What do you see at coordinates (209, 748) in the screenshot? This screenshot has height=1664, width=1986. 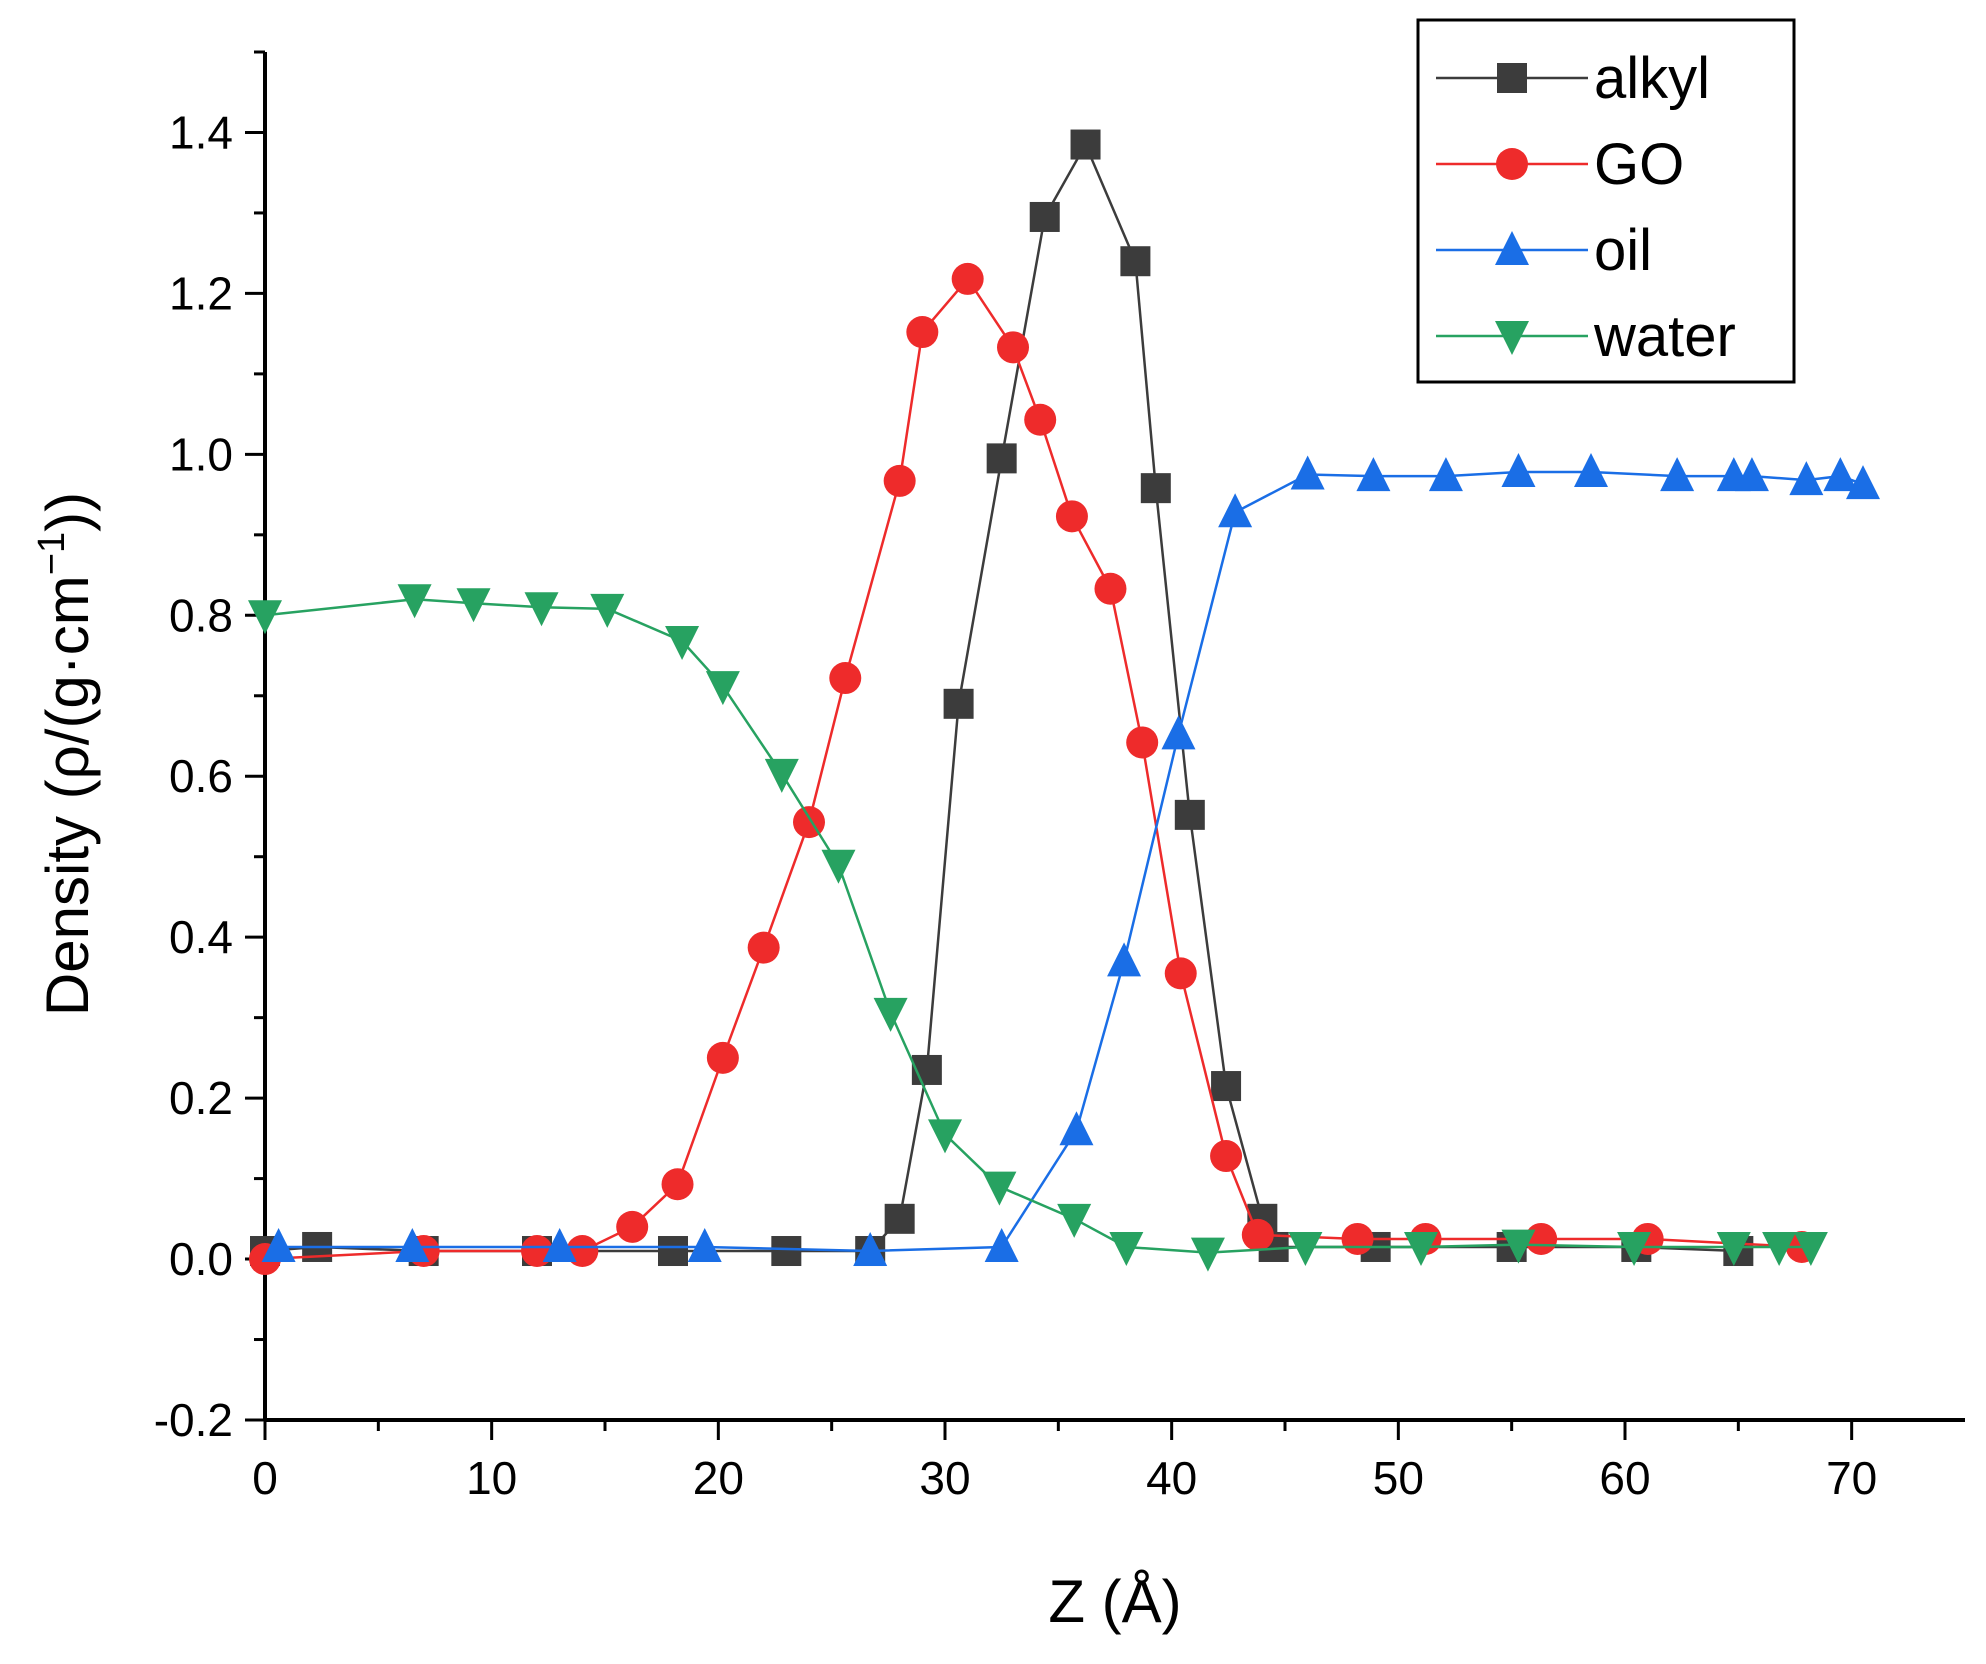 I see `y-ticks: -0.2 0.0 0.2 0.4 0.6 0.8 1.0 1.2 1.4` at bounding box center [209, 748].